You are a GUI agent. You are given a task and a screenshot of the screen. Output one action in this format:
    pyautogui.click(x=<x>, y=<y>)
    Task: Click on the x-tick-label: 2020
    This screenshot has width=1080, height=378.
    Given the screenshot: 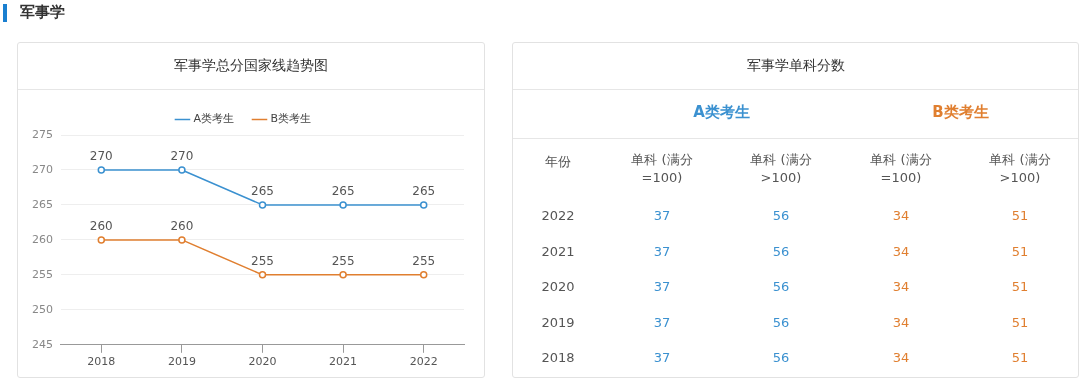 What is the action you would take?
    pyautogui.click(x=262, y=362)
    